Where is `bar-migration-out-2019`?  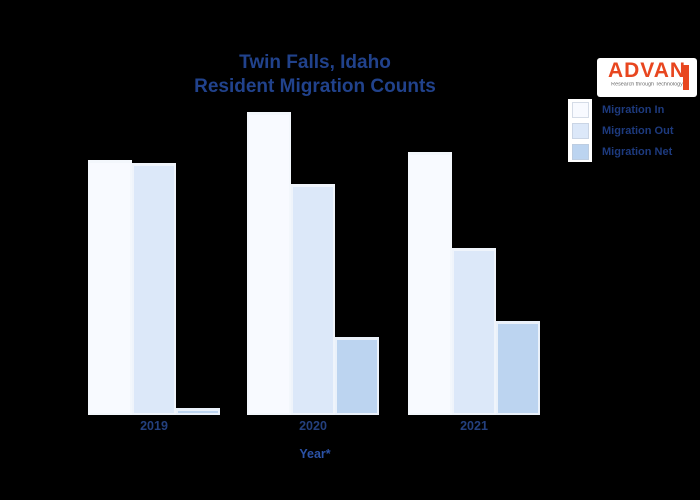
bar-migration-out-2019 is located at coordinates (154, 289).